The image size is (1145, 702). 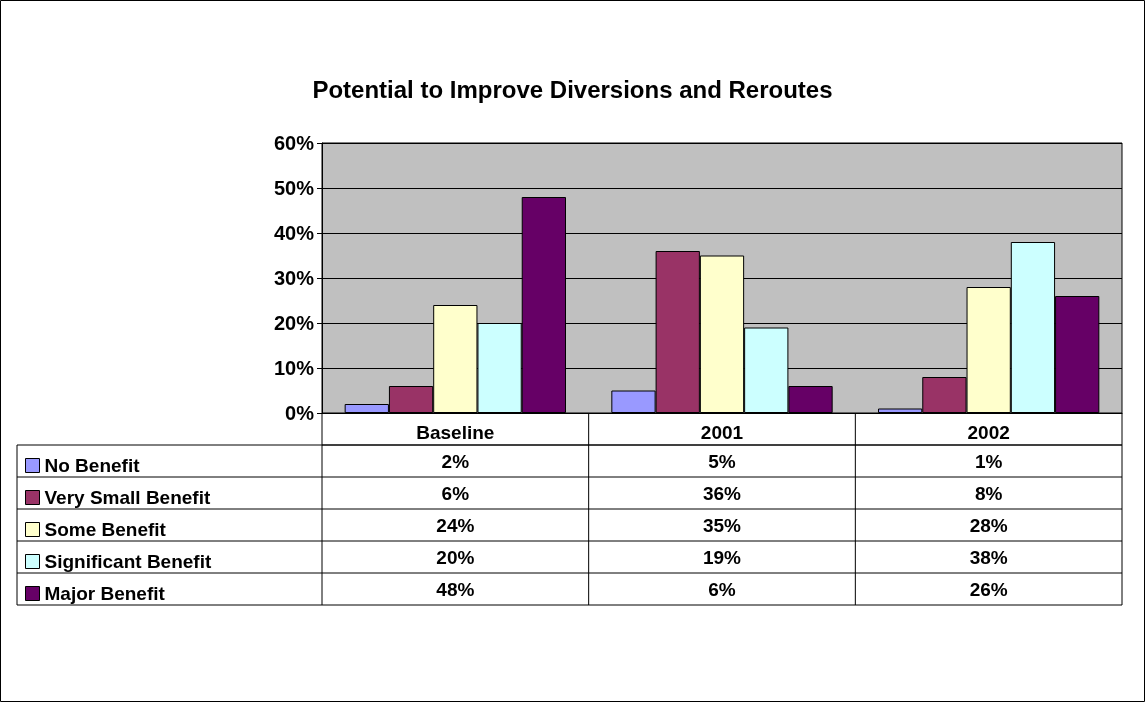 I want to click on x-tick-label: Baseline, so click(x=455, y=432).